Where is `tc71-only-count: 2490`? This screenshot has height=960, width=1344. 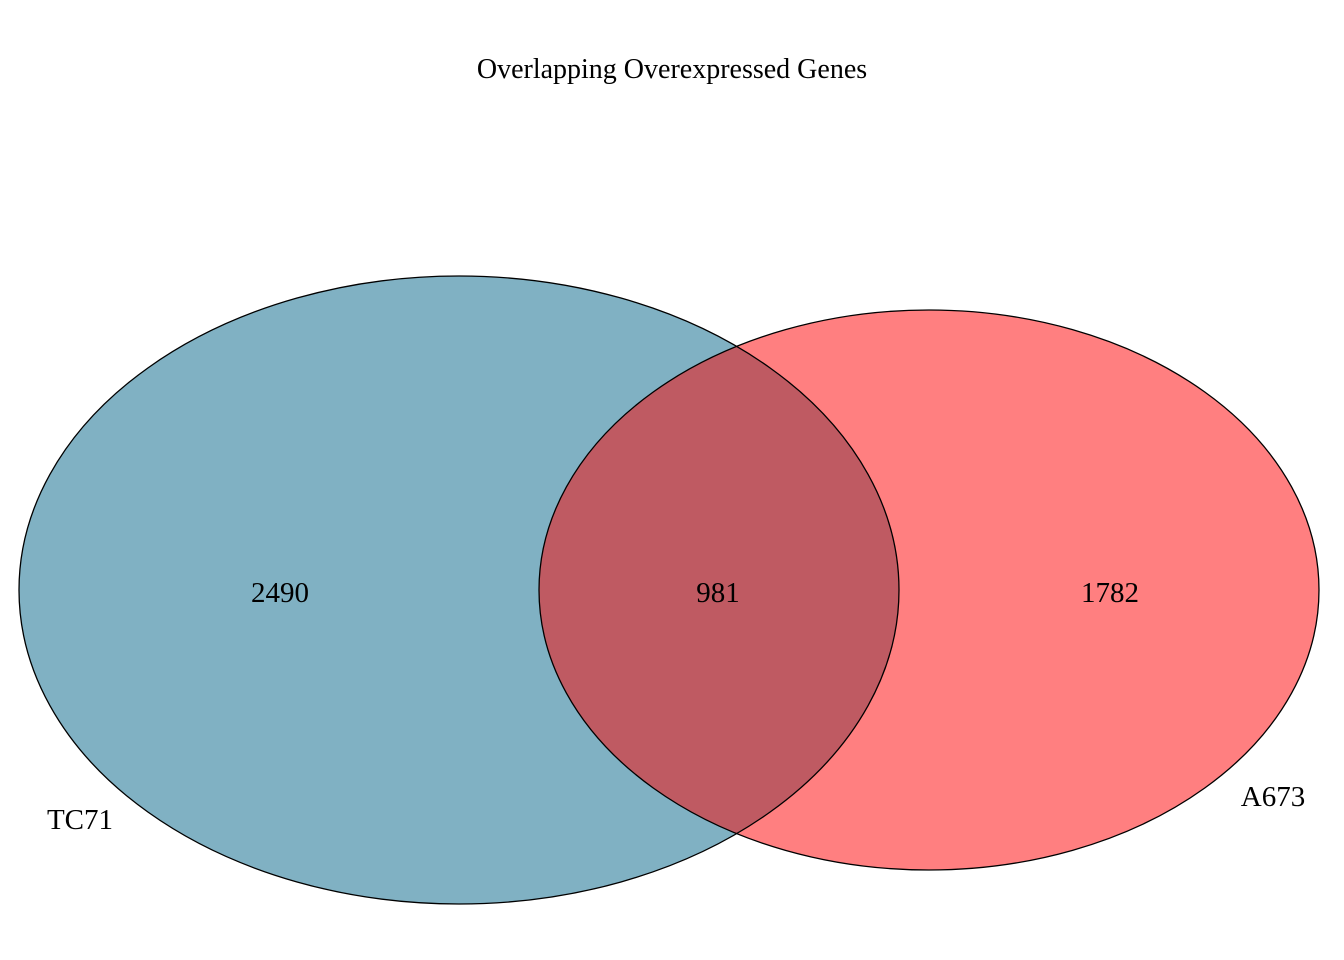
tc71-only-count: 2490 is located at coordinates (280, 593).